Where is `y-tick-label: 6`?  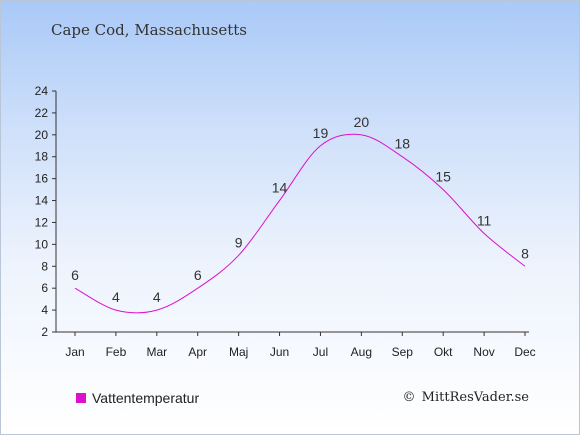
y-tick-label: 6 is located at coordinates (44, 288).